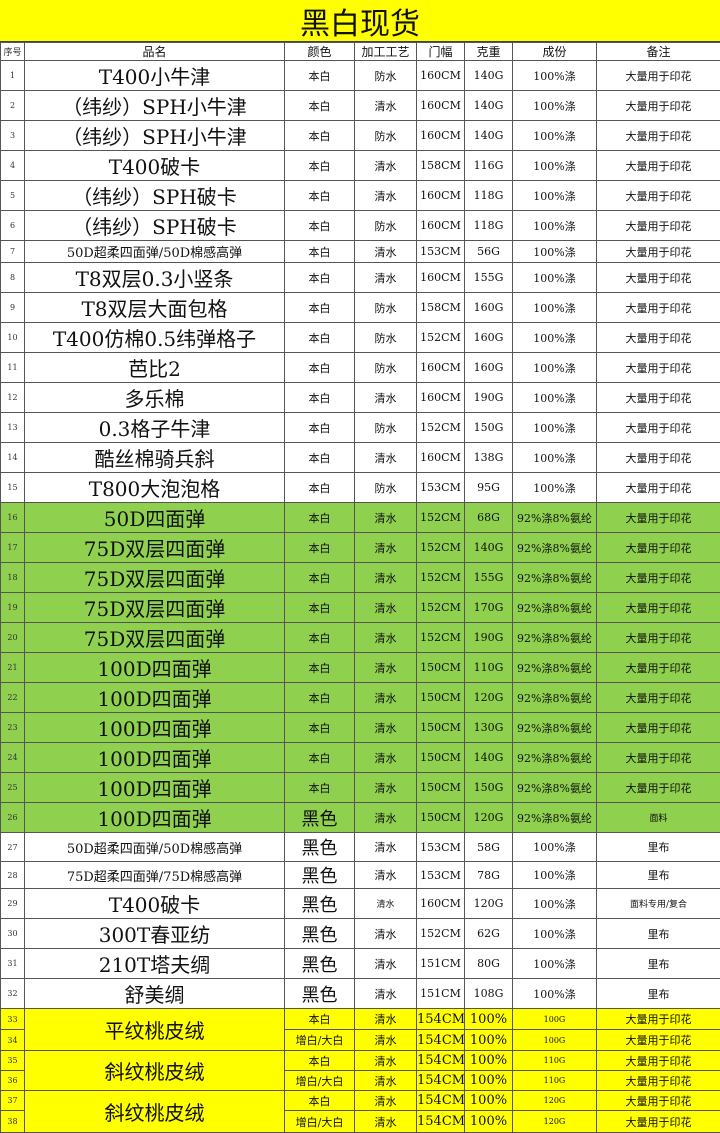 Image resolution: width=720 pixels, height=1133 pixels. What do you see at coordinates (555, 52) in the screenshot?
I see `header-cell: 成份` at bounding box center [555, 52].